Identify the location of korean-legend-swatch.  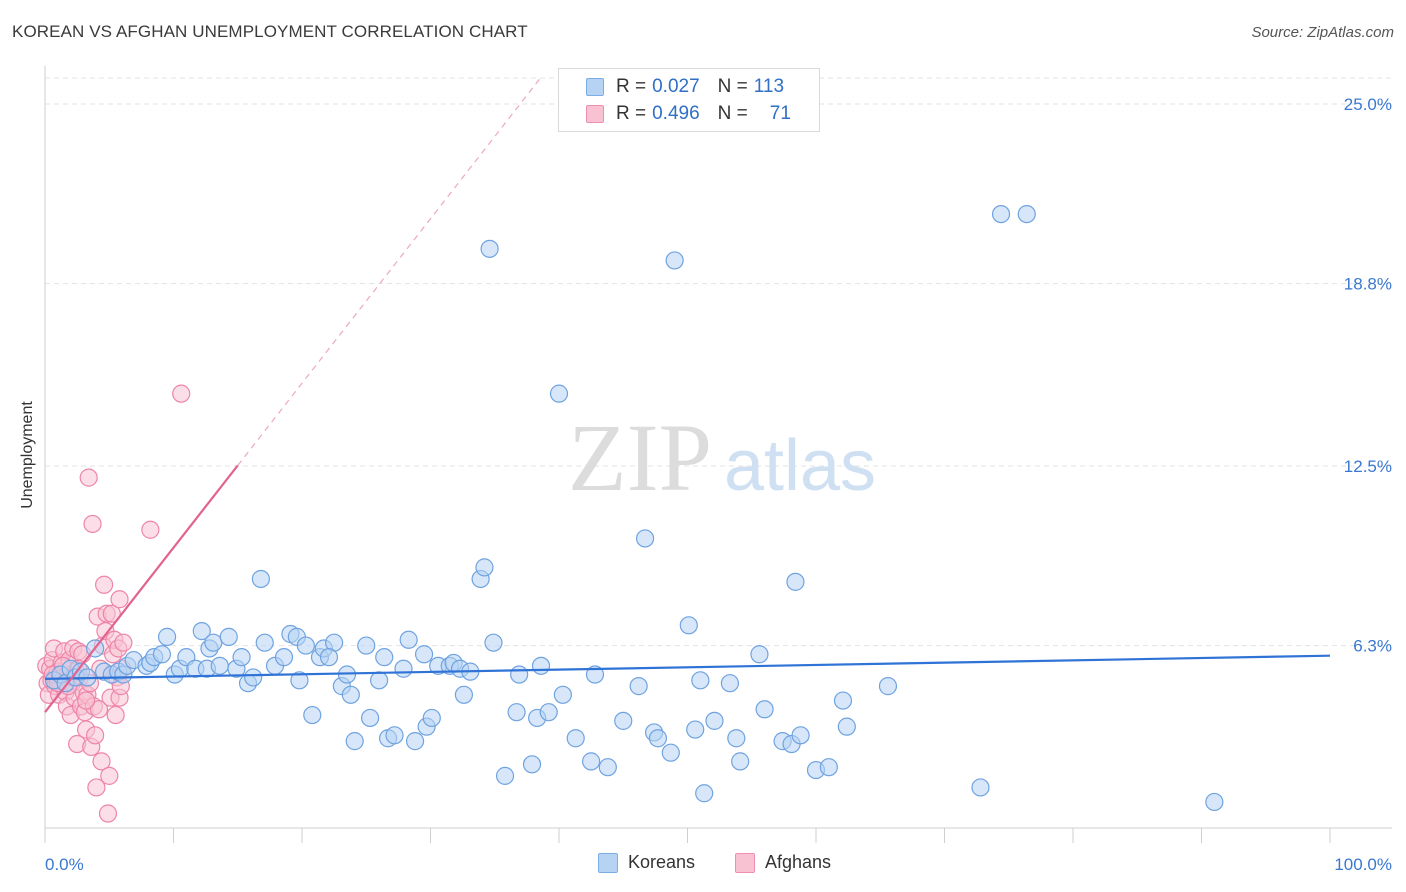
(608, 862).